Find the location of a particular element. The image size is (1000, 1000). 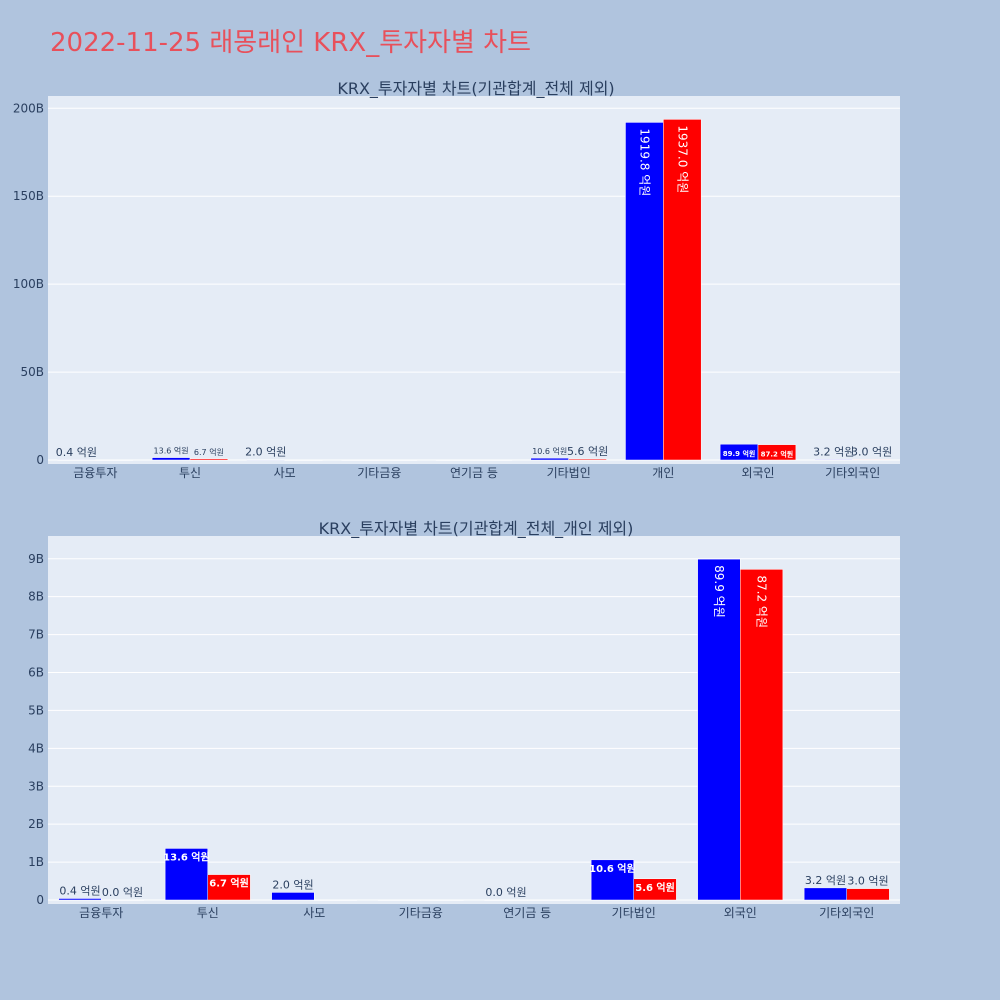

y-tick-label: 150B is located at coordinates (28, 196).